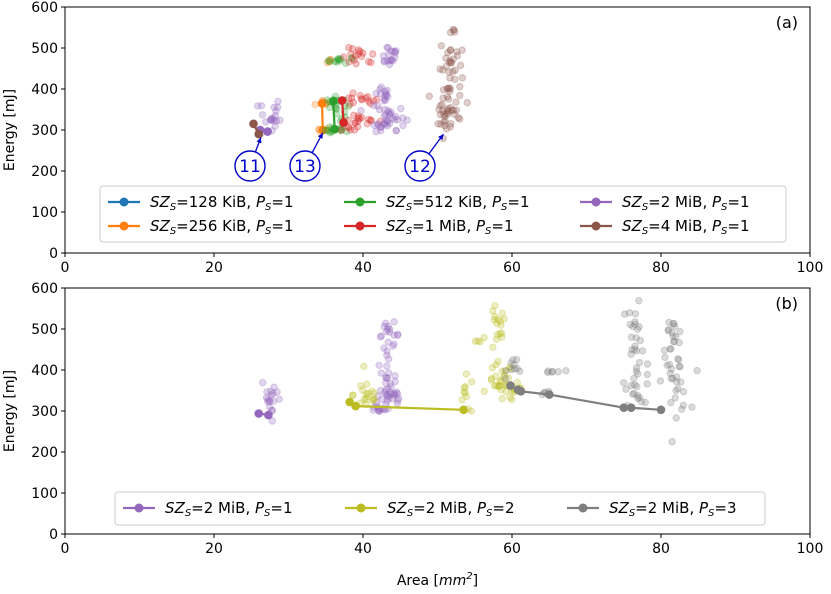  Describe the element at coordinates (222, 203) in the screenshot. I see `legend-label: SZS=128 KiB, PS=1` at that location.